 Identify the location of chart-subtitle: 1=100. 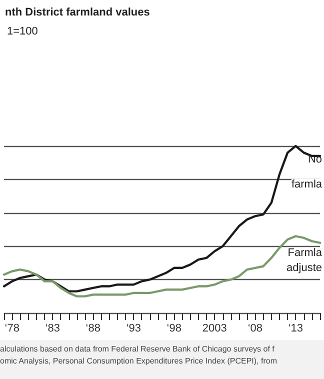
(22, 32).